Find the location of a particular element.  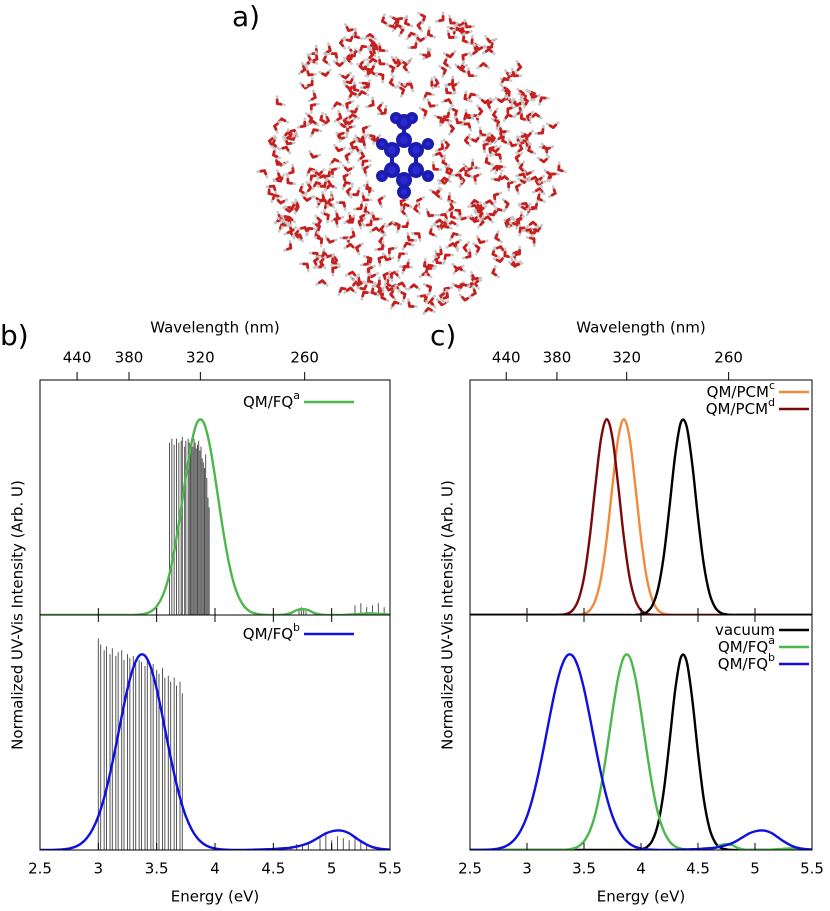

x-tick-label: 3.5 is located at coordinates (584, 869).